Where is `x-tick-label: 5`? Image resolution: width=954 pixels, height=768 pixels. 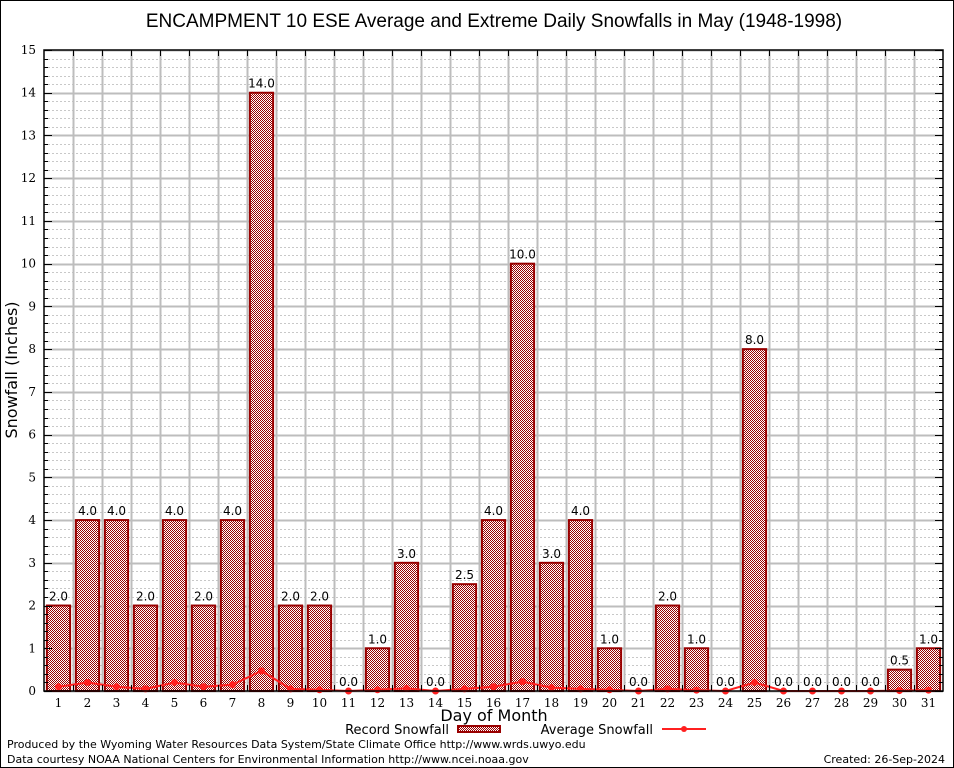
x-tick-label: 5 is located at coordinates (175, 703).